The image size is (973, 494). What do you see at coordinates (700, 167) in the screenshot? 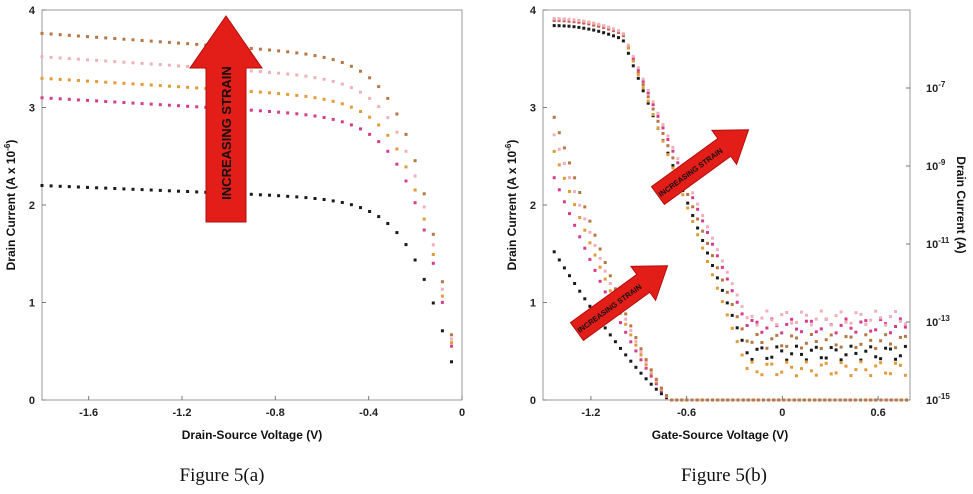
I see `arrow-b-upper-shape` at bounding box center [700, 167].